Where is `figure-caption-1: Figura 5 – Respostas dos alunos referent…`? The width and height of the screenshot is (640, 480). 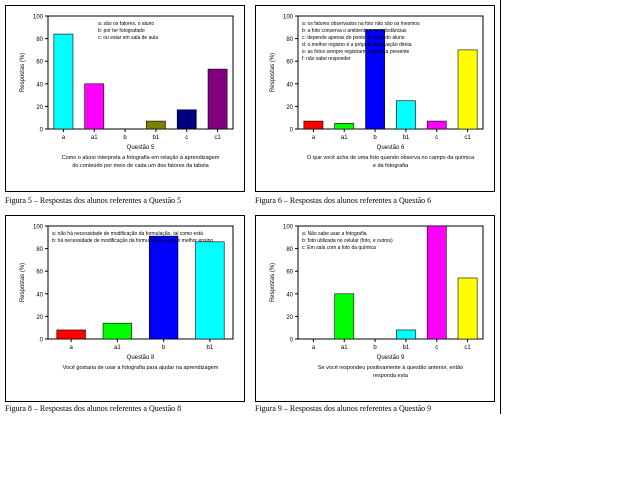
figure-caption-1: Figura 5 – Respostas dos alunos referent… is located at coordinates (93, 200).